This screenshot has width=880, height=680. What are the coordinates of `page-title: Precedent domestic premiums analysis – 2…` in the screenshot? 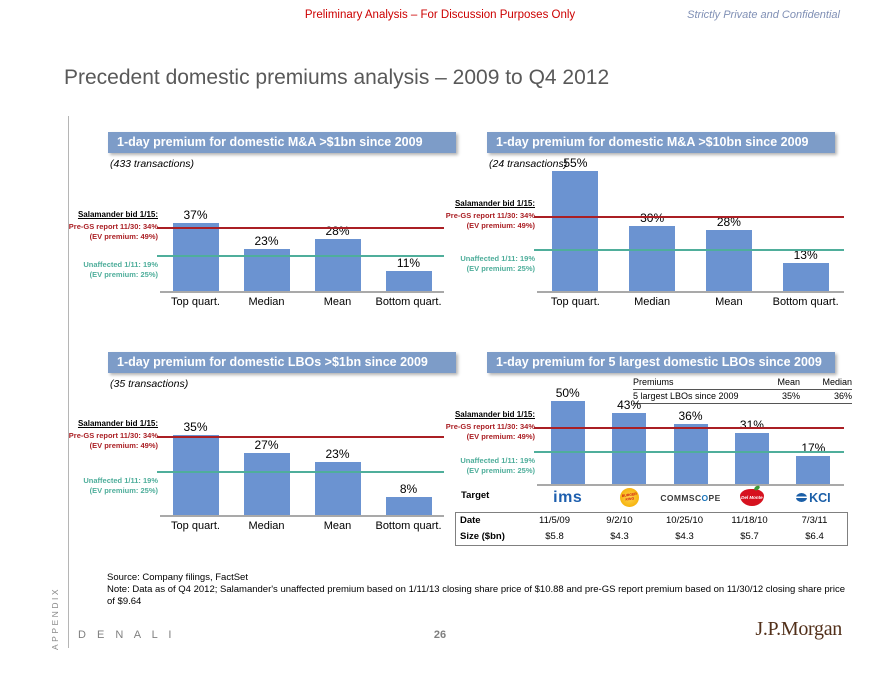 It's located at (337, 77).